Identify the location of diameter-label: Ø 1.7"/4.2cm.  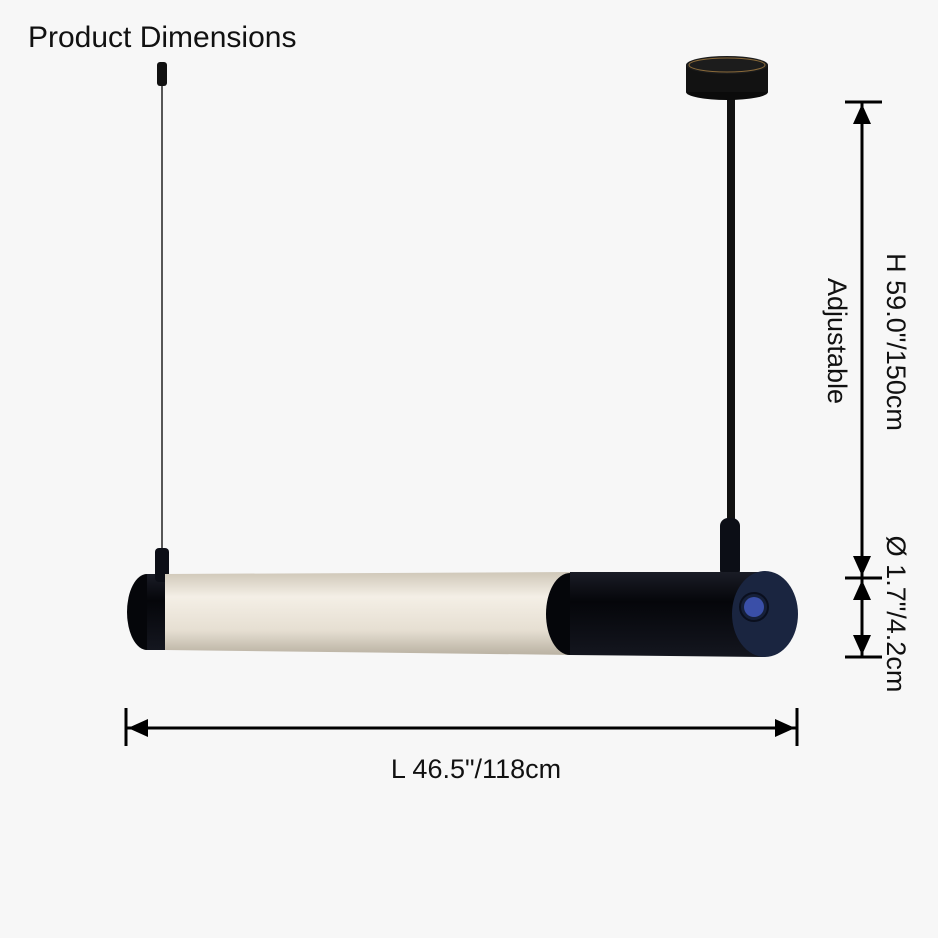
(896, 614).